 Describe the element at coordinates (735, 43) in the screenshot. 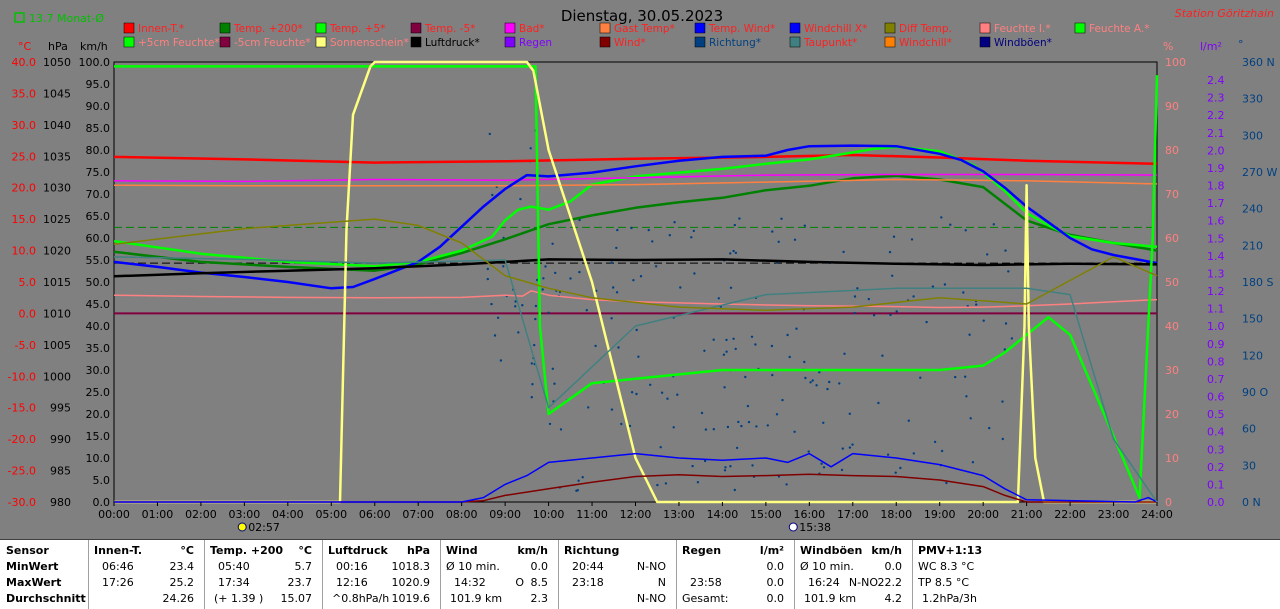

I see `legend-label: Richtung*` at that location.